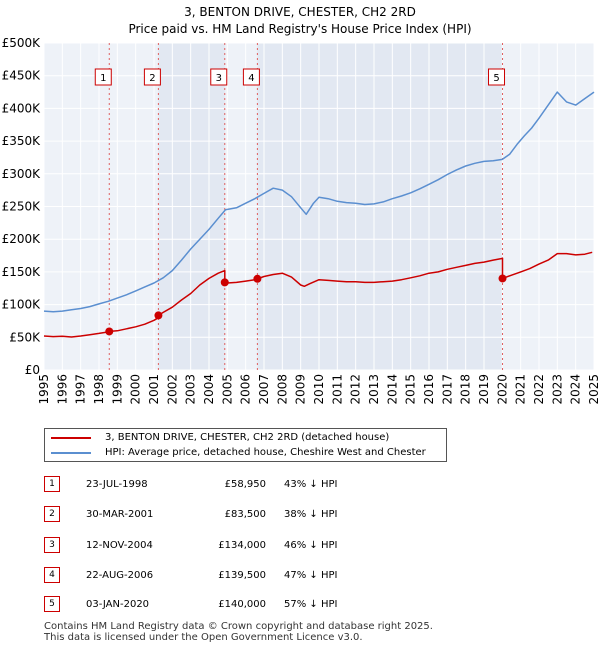 Image resolution: width=600 pixels, height=650 pixels. I want to click on sale-row: 3 12-NOV-2004 £134,000 46% ↓ HPI, so click(254, 546).